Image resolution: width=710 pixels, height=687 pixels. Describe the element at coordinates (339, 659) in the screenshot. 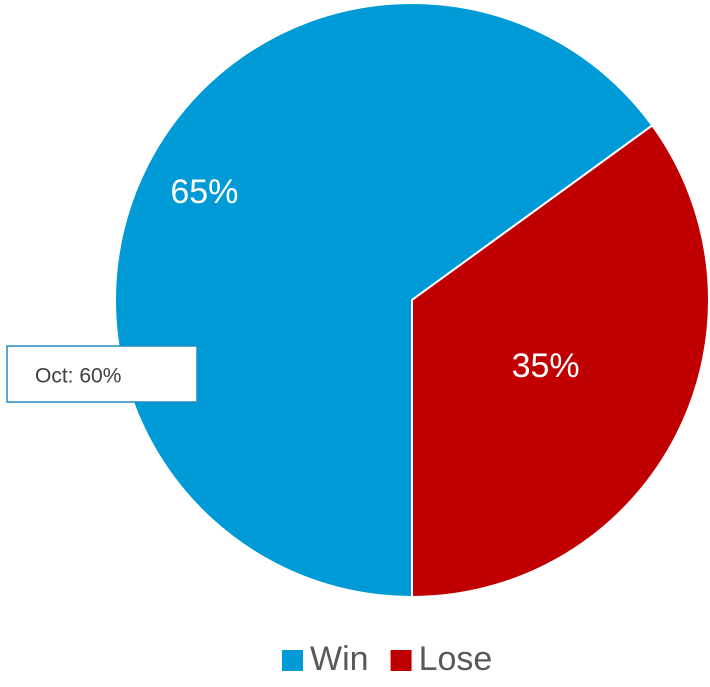

I see `legend-label: Win` at that location.